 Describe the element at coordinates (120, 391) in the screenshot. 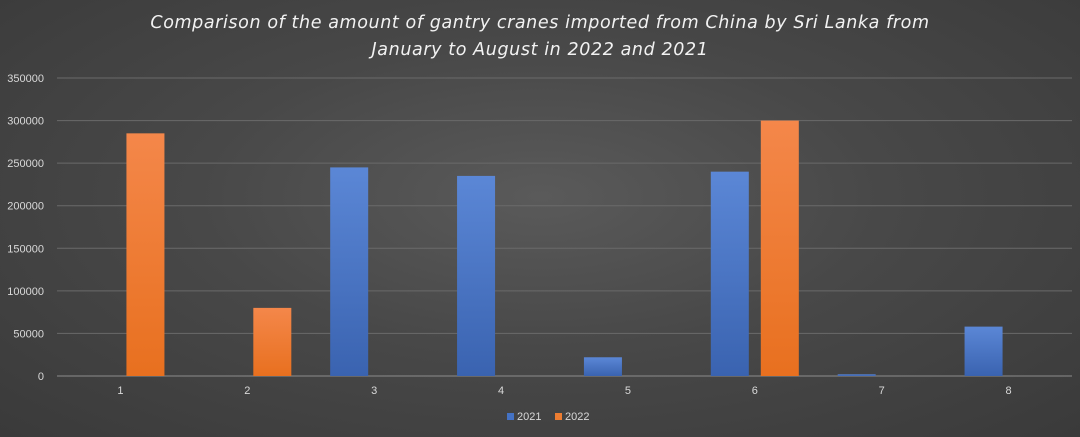

I see `x-tick-label: 1` at that location.